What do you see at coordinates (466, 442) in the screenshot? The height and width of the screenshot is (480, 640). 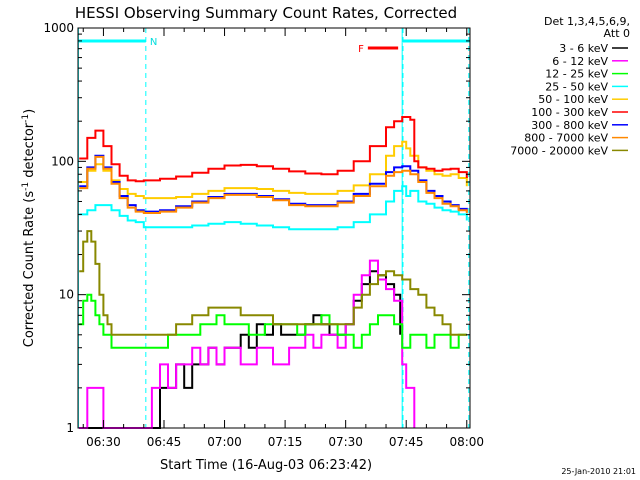 I see `x-tick-label: 08:00` at bounding box center [466, 442].